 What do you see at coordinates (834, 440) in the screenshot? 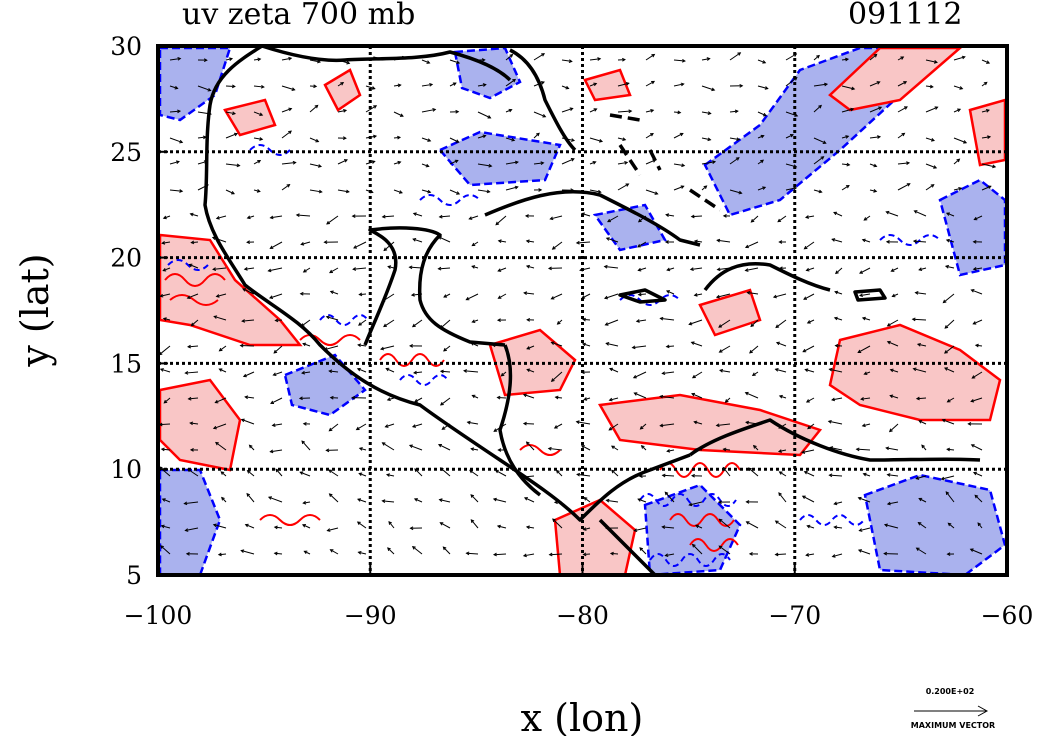
I see `coastline-south-america` at bounding box center [834, 440].